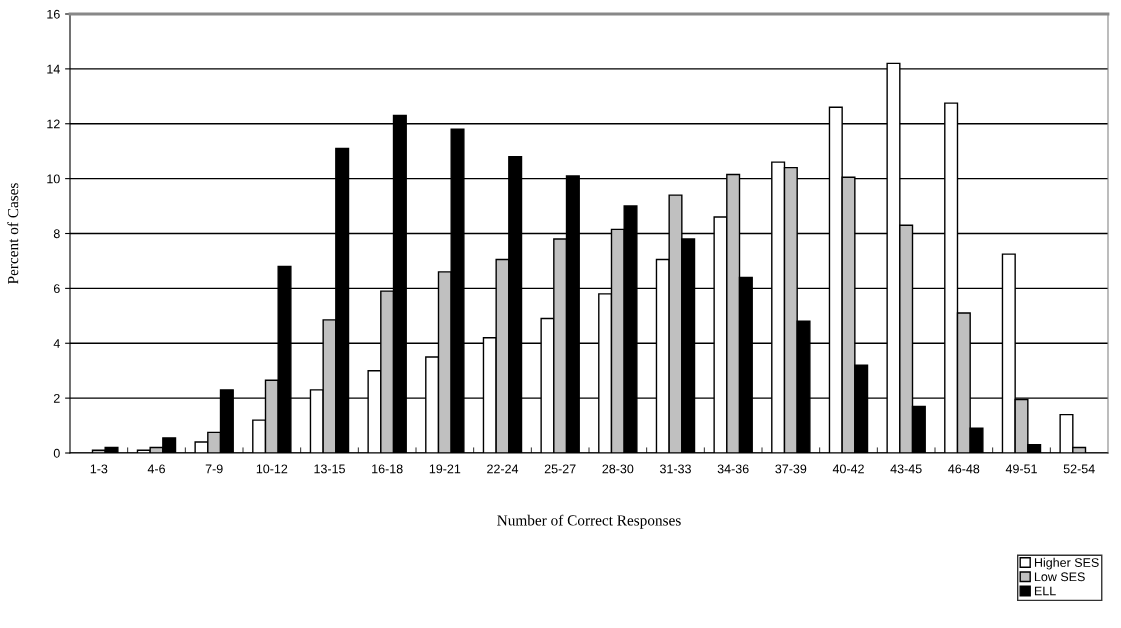 The image size is (1121, 628). I want to click on y-tick-label: 4, so click(56, 343).